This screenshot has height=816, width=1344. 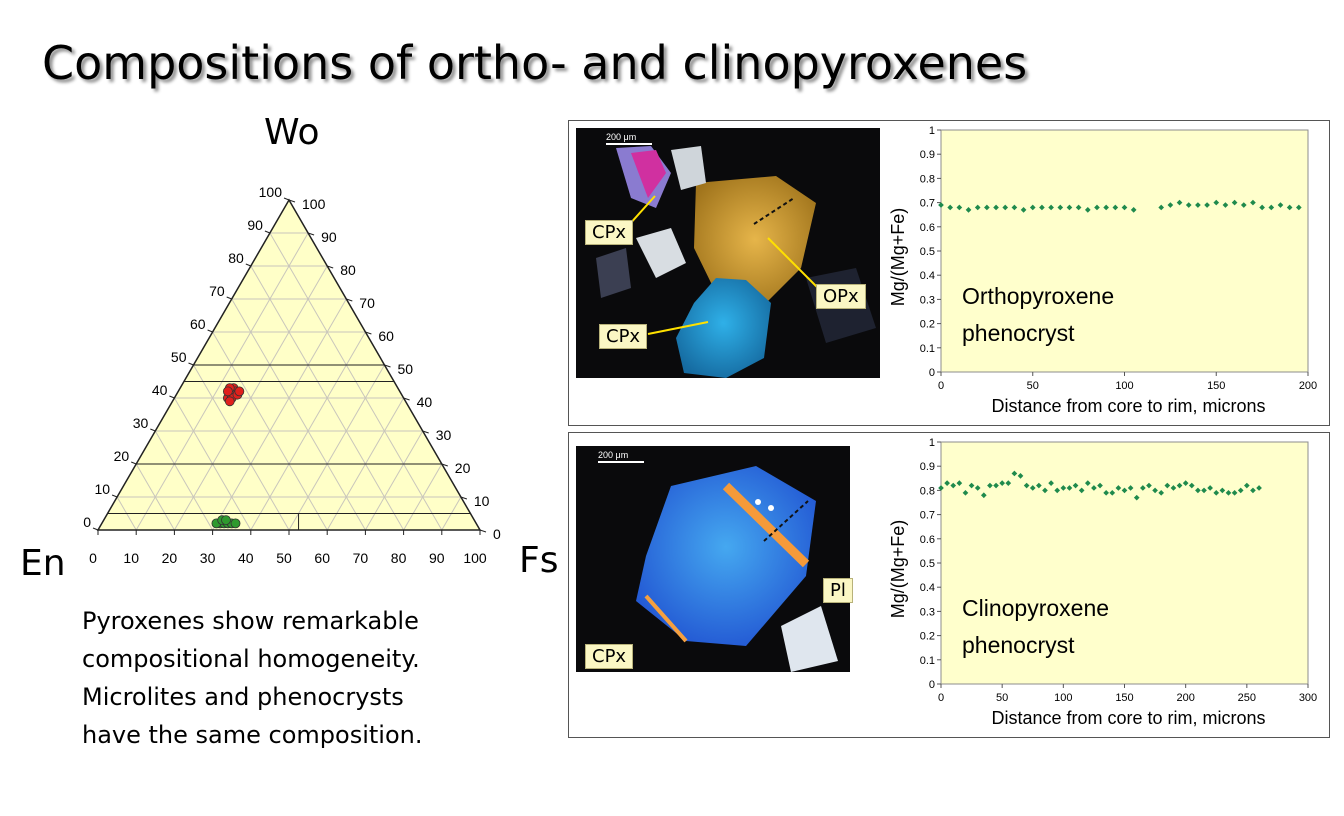 What do you see at coordinates (1128, 718) in the screenshot?
I see `x-axis-title: Distance from core to rim, microns` at bounding box center [1128, 718].